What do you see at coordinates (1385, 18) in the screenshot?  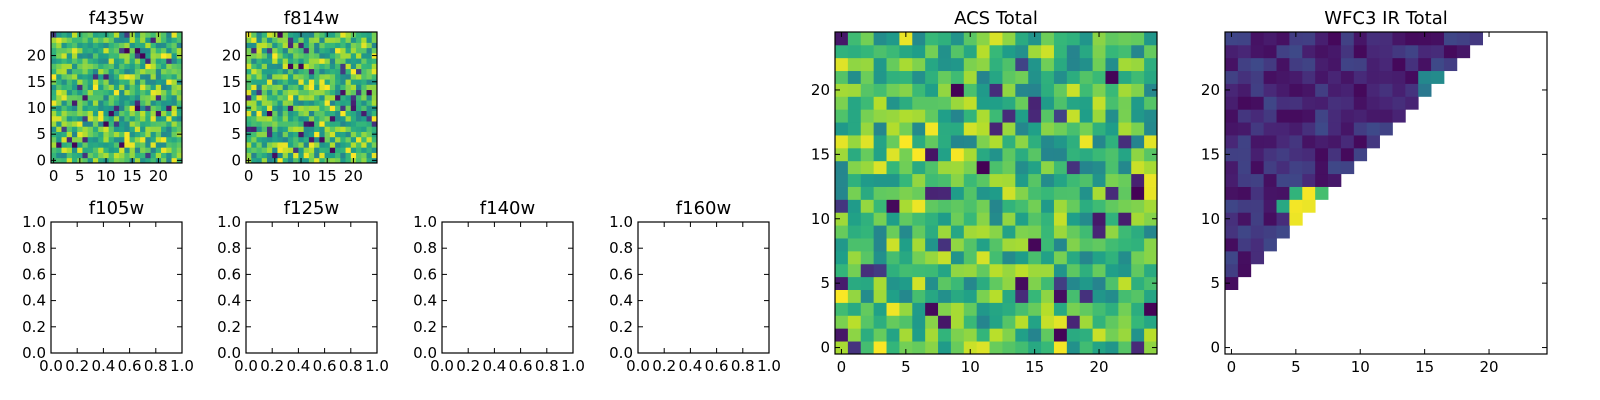 I see `subplot-title: WFC3 IR Total` at bounding box center [1385, 18].